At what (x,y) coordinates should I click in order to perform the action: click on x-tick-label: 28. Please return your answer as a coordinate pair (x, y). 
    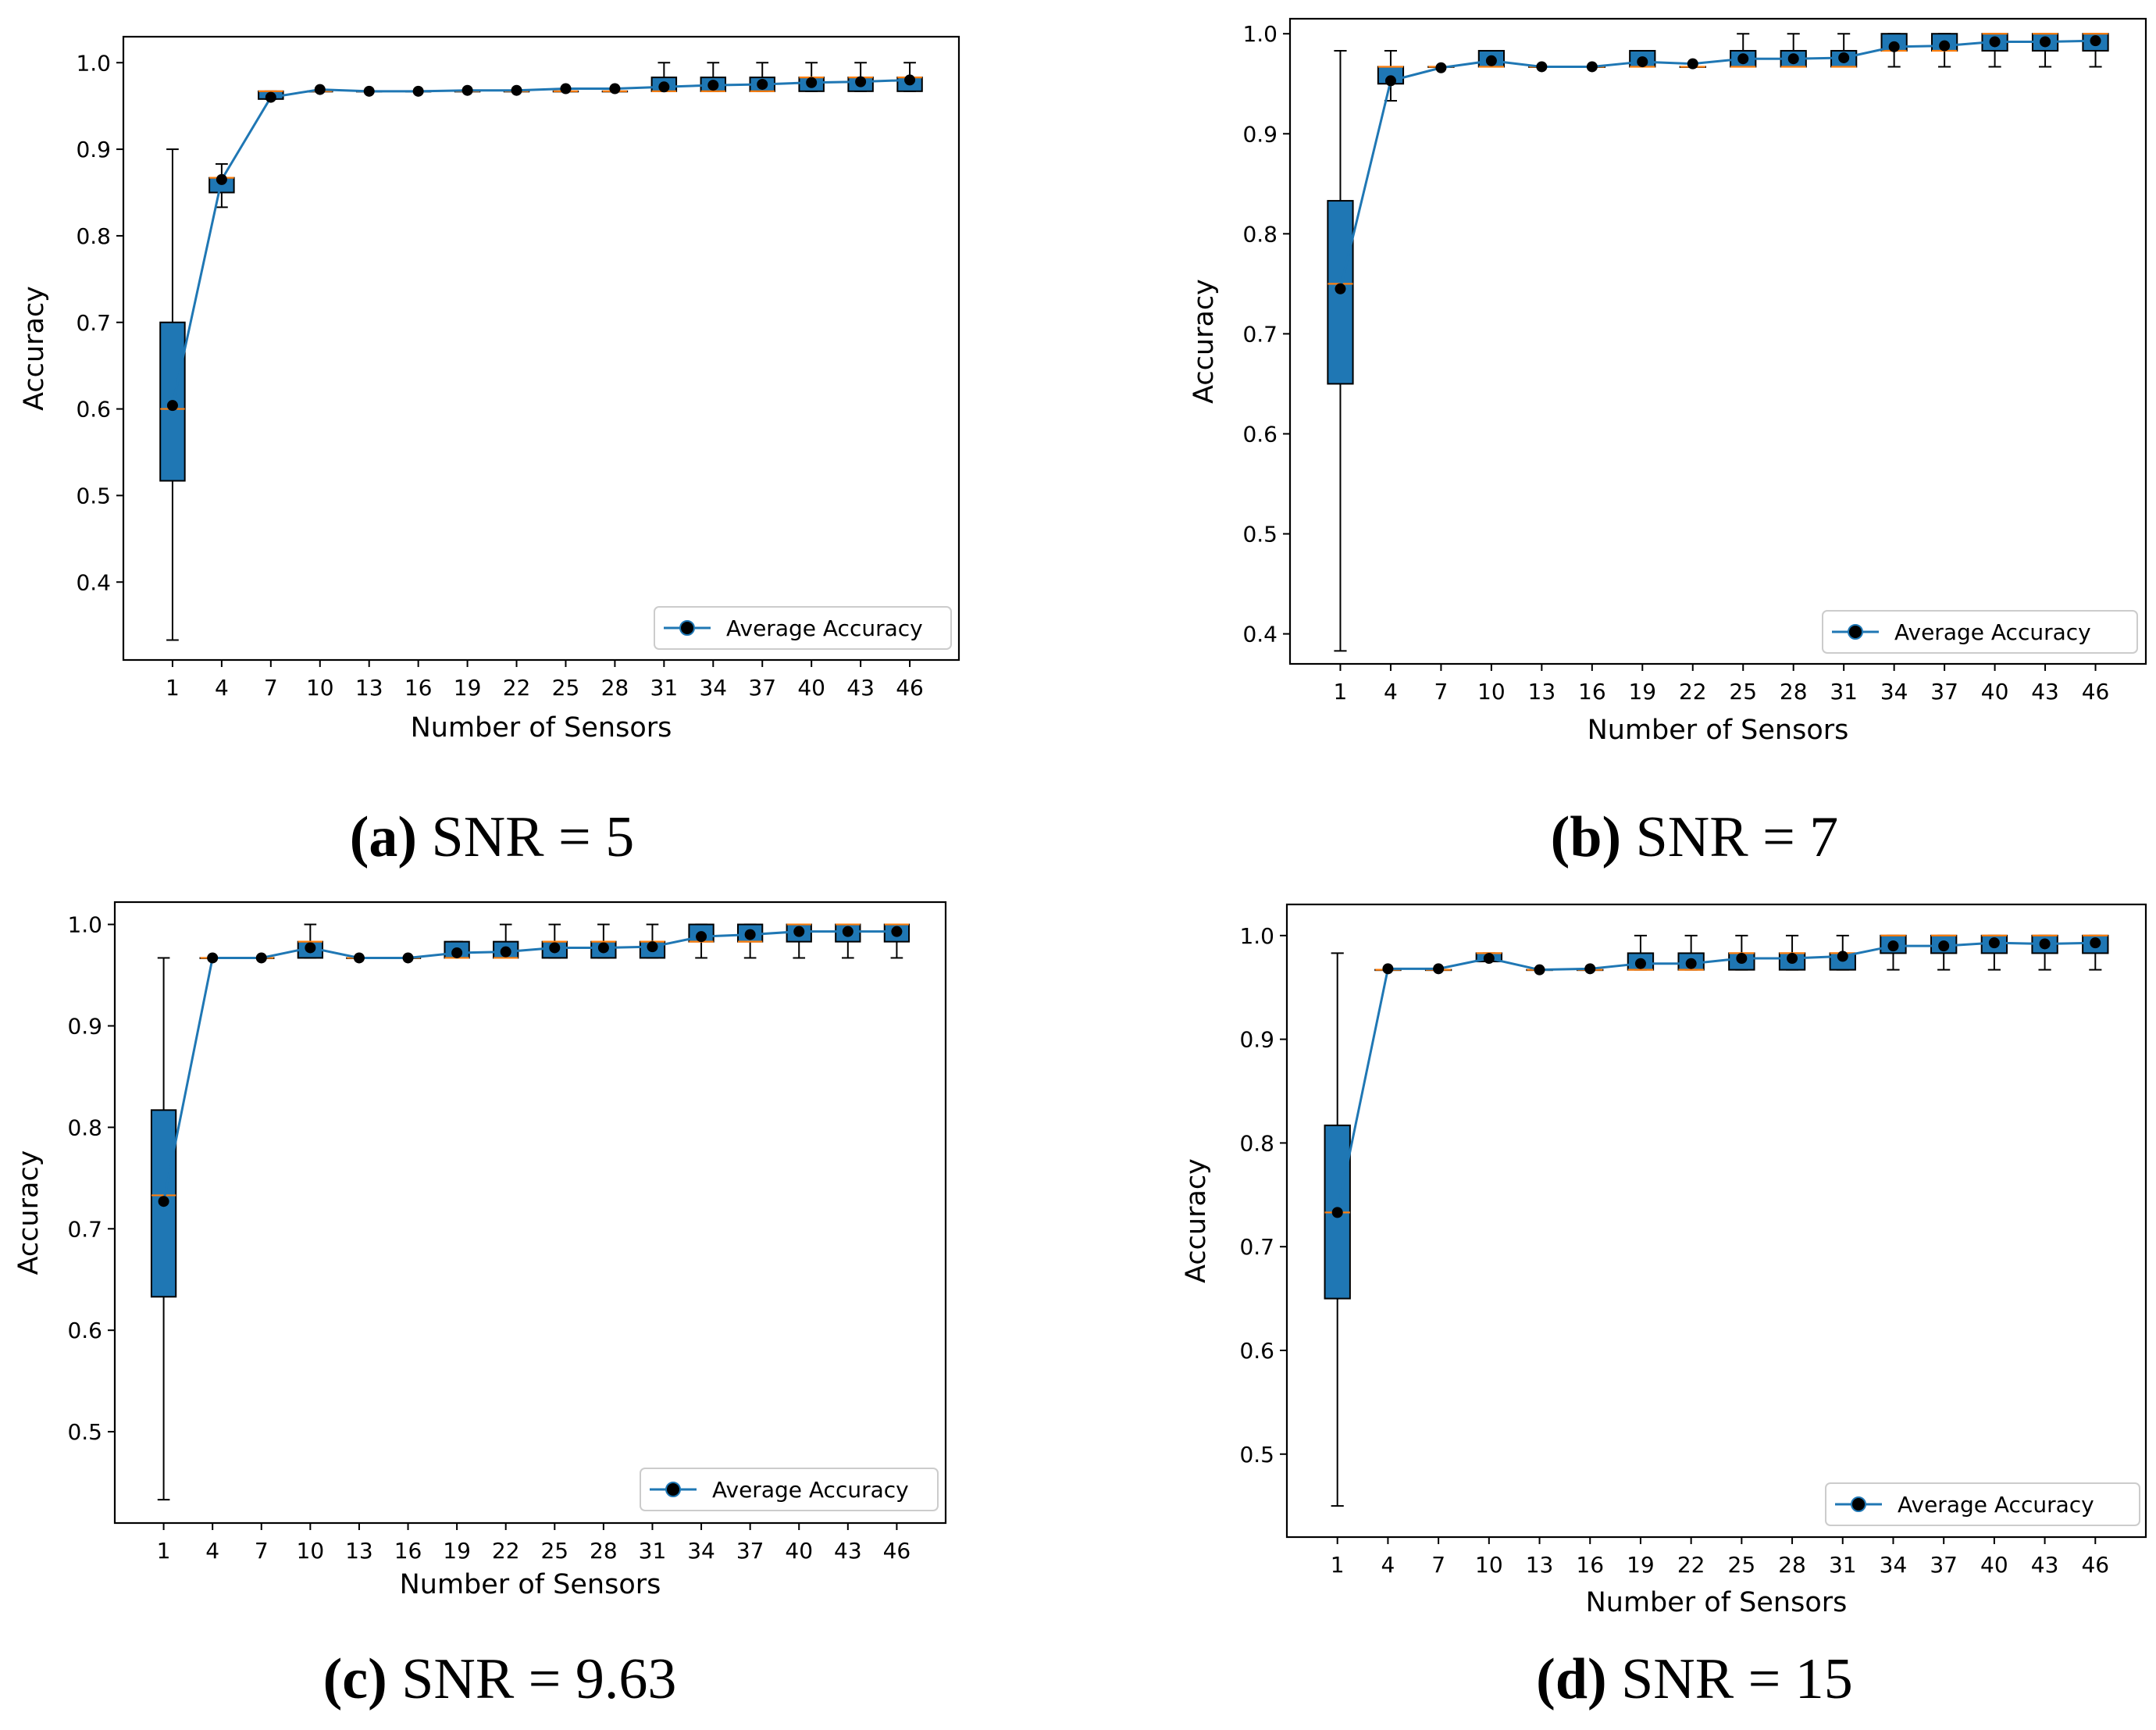
    Looking at the image, I should click on (615, 688).